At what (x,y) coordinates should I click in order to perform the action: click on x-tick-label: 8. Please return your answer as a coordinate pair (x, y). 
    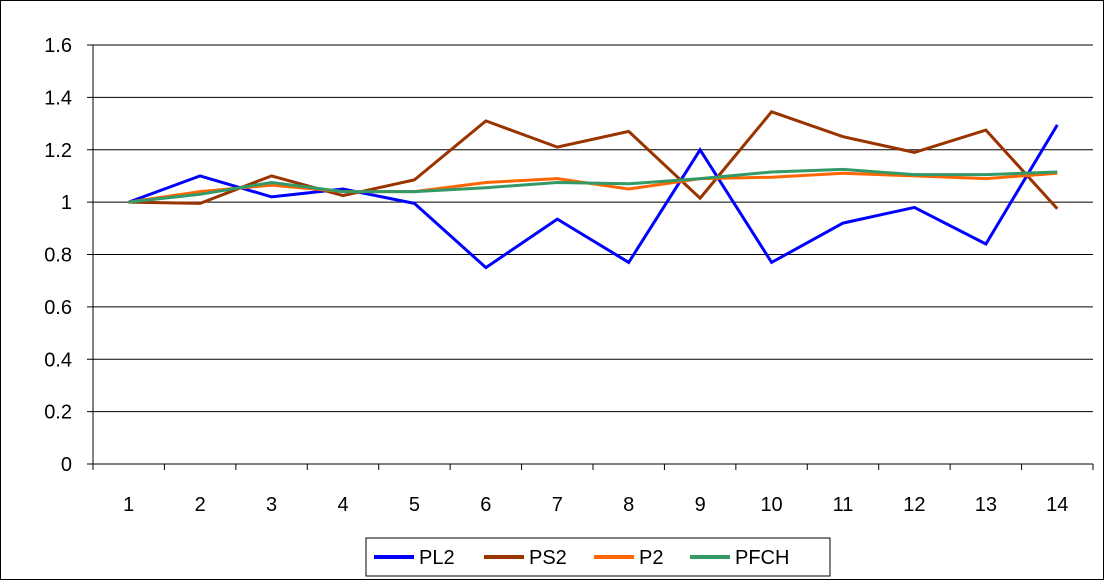
    Looking at the image, I should click on (628, 505).